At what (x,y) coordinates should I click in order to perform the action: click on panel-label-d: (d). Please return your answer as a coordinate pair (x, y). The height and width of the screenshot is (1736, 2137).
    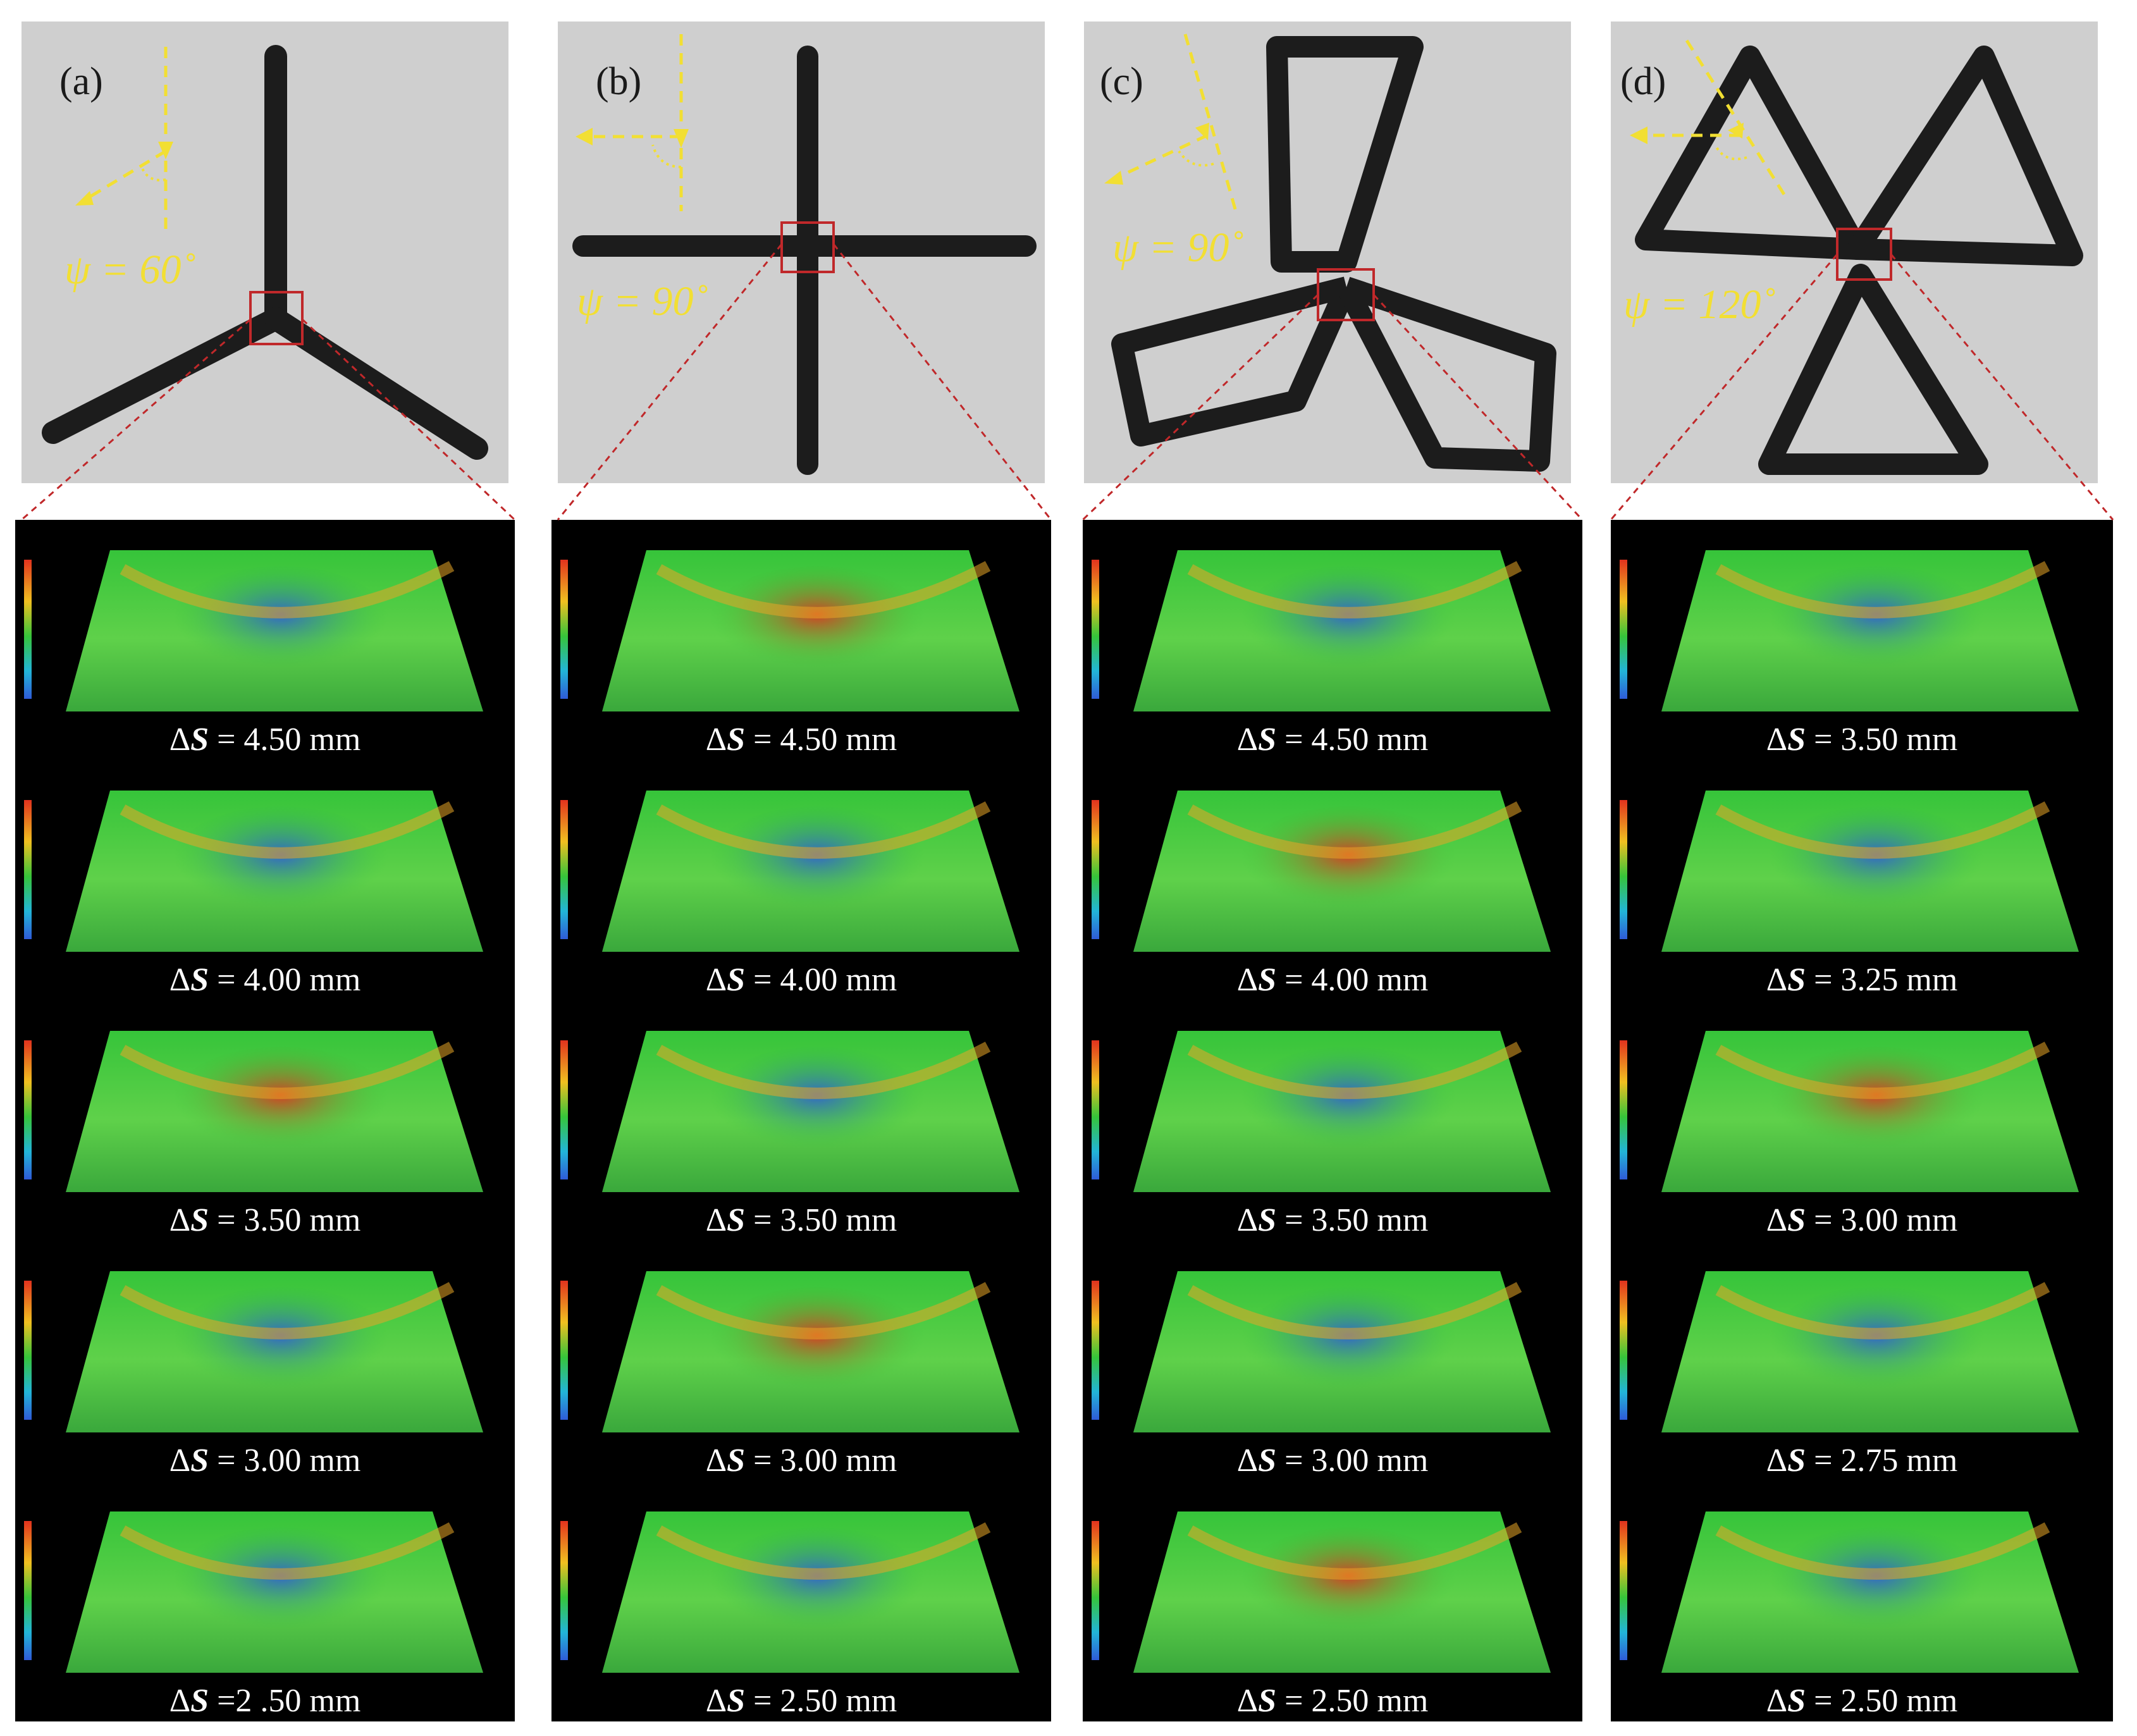
    Looking at the image, I should click on (1643, 81).